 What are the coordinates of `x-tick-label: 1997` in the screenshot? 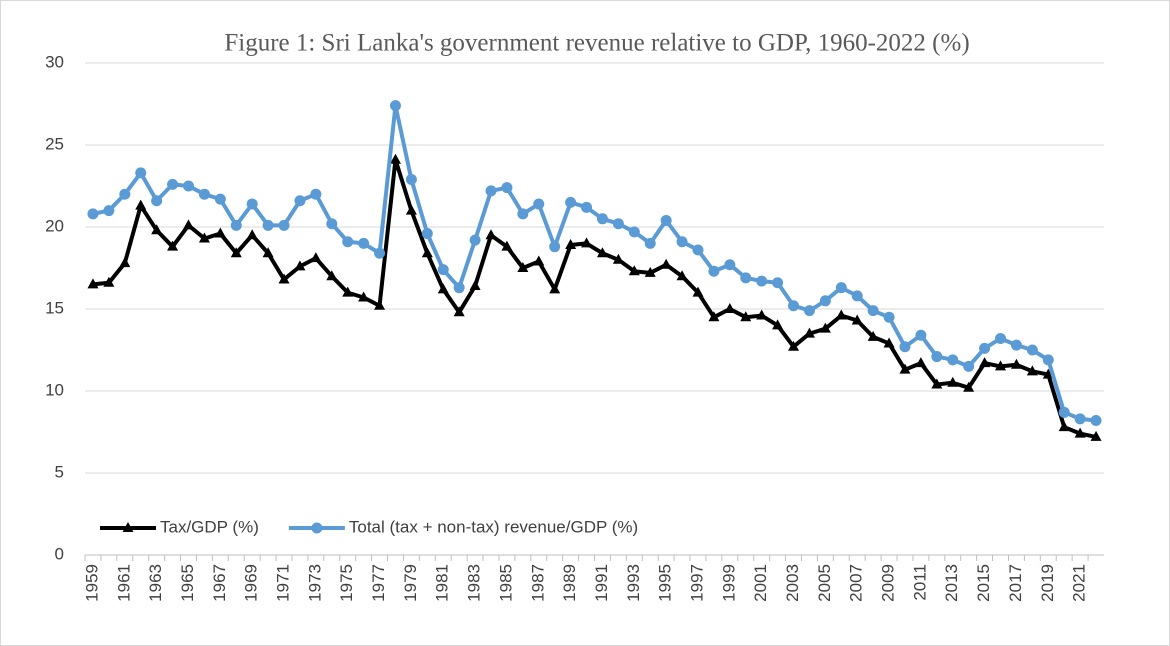 It's located at (696, 583).